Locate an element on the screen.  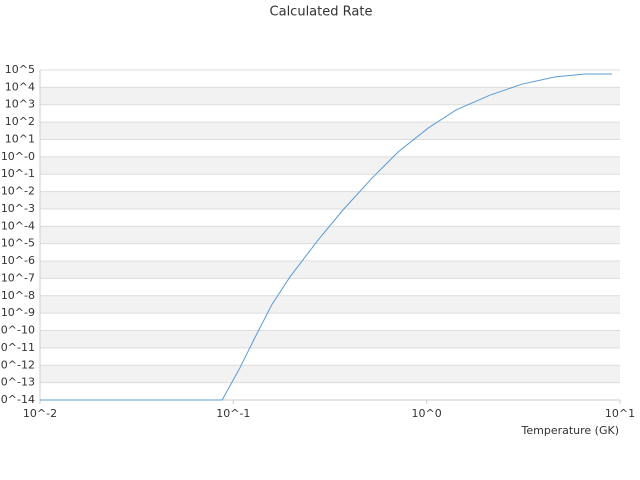
y-tick-label: 10^-1 is located at coordinates (18, 173).